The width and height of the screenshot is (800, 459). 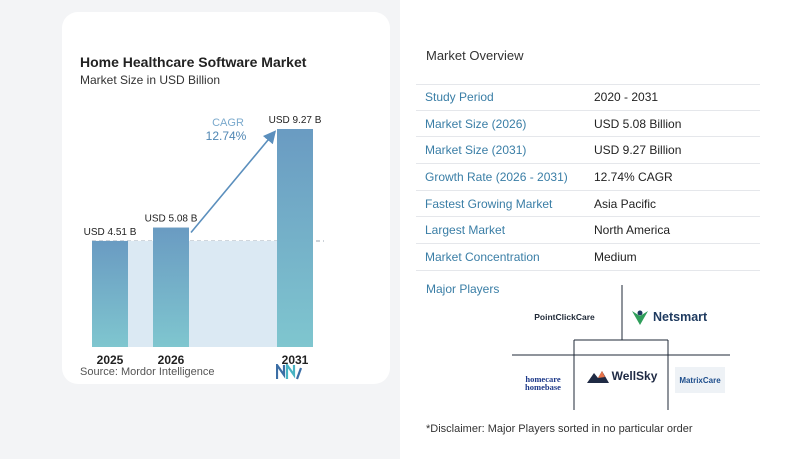 I want to click on cagr-label: CAGR, so click(x=228, y=123).